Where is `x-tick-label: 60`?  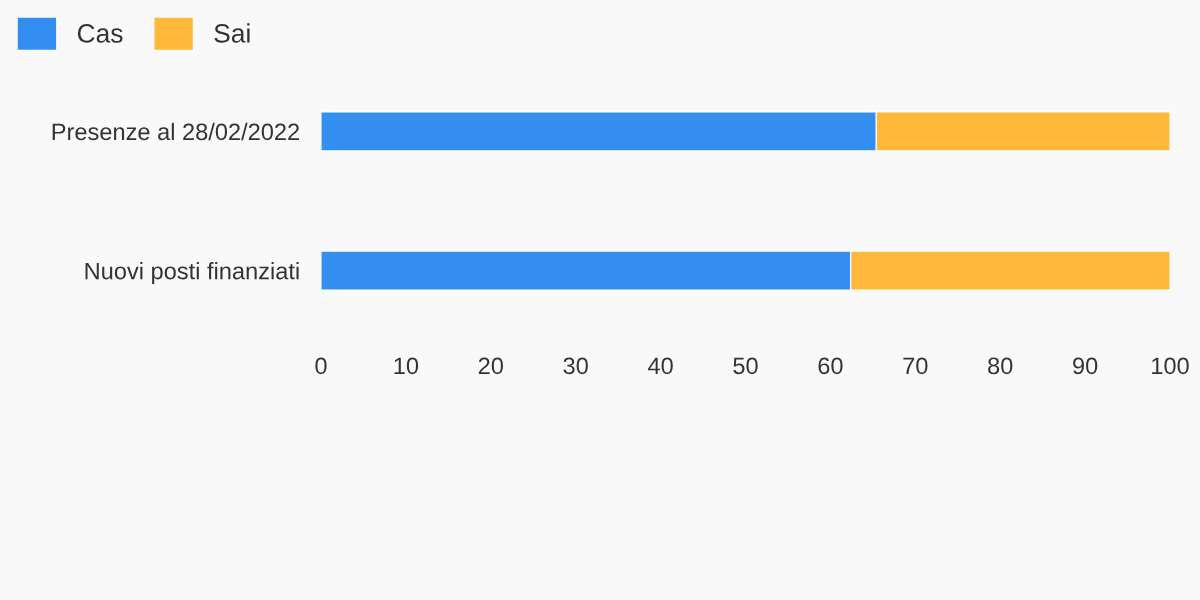
x-tick-label: 60 is located at coordinates (830, 366).